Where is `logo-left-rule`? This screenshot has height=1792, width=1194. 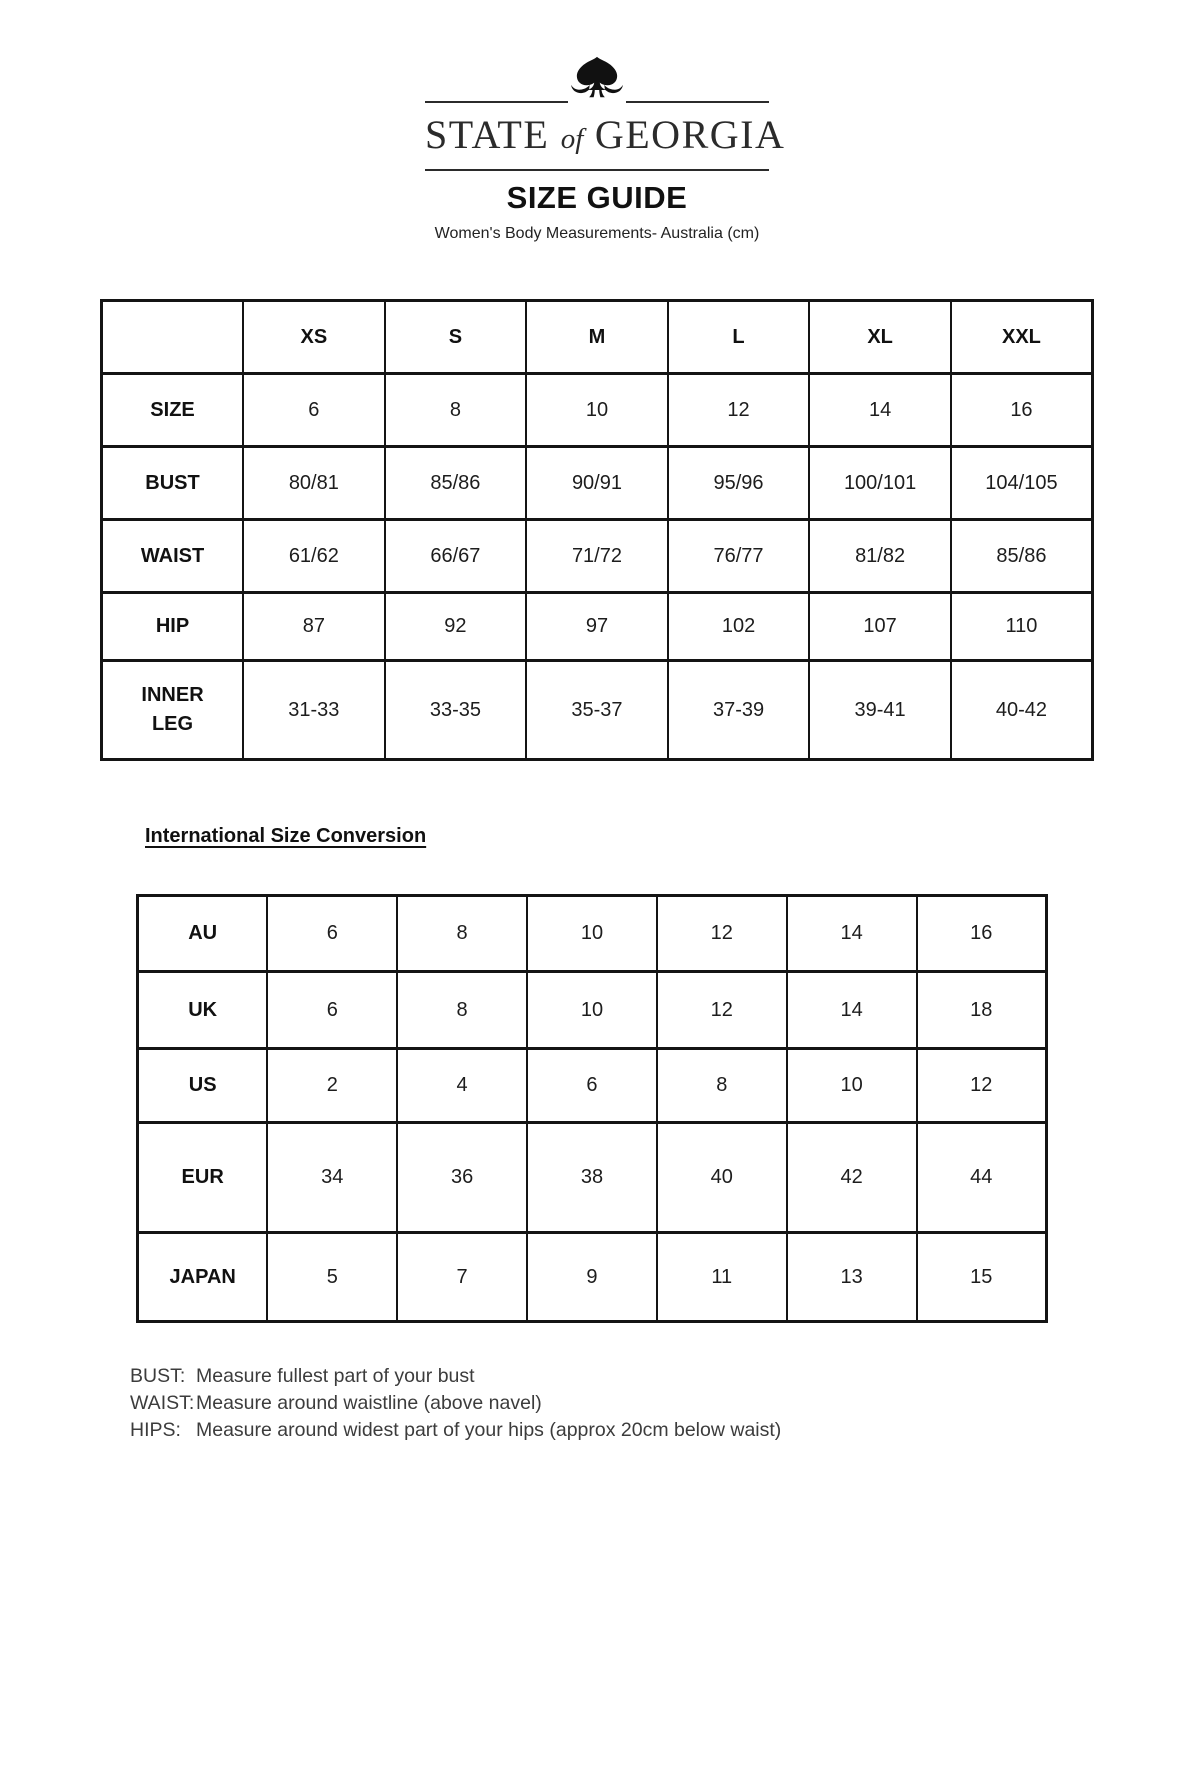
logo-left-rule is located at coordinates (496, 102).